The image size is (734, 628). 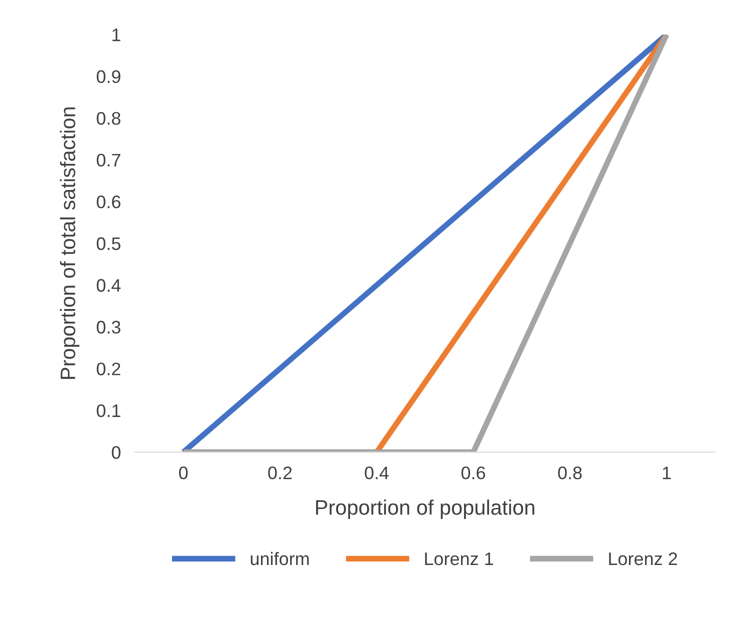 I want to click on y-tick-label: 0.1, so click(x=108, y=411).